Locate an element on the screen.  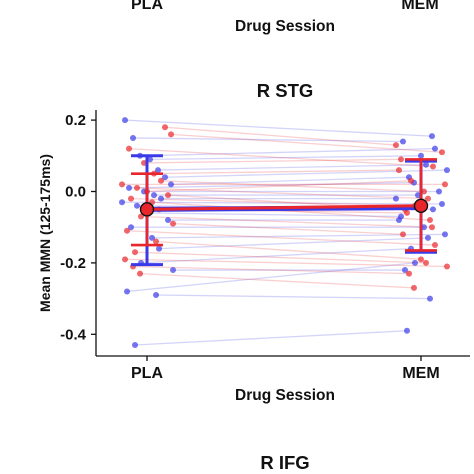
y-tick-label: 0.0 is located at coordinates (75, 192).